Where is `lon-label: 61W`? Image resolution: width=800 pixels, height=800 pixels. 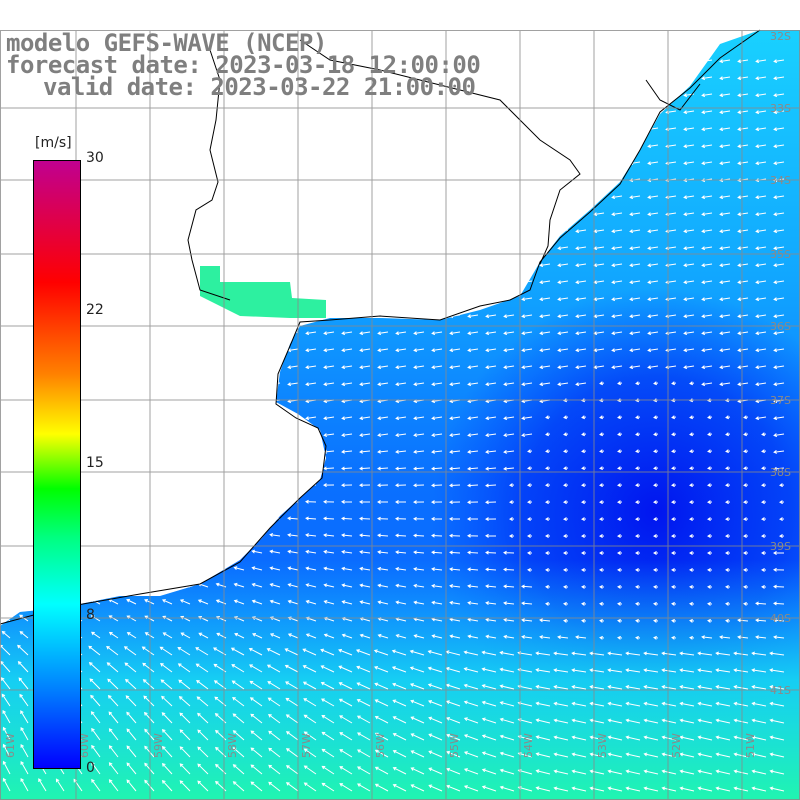
lon-label: 61W is located at coordinates (10, 745).